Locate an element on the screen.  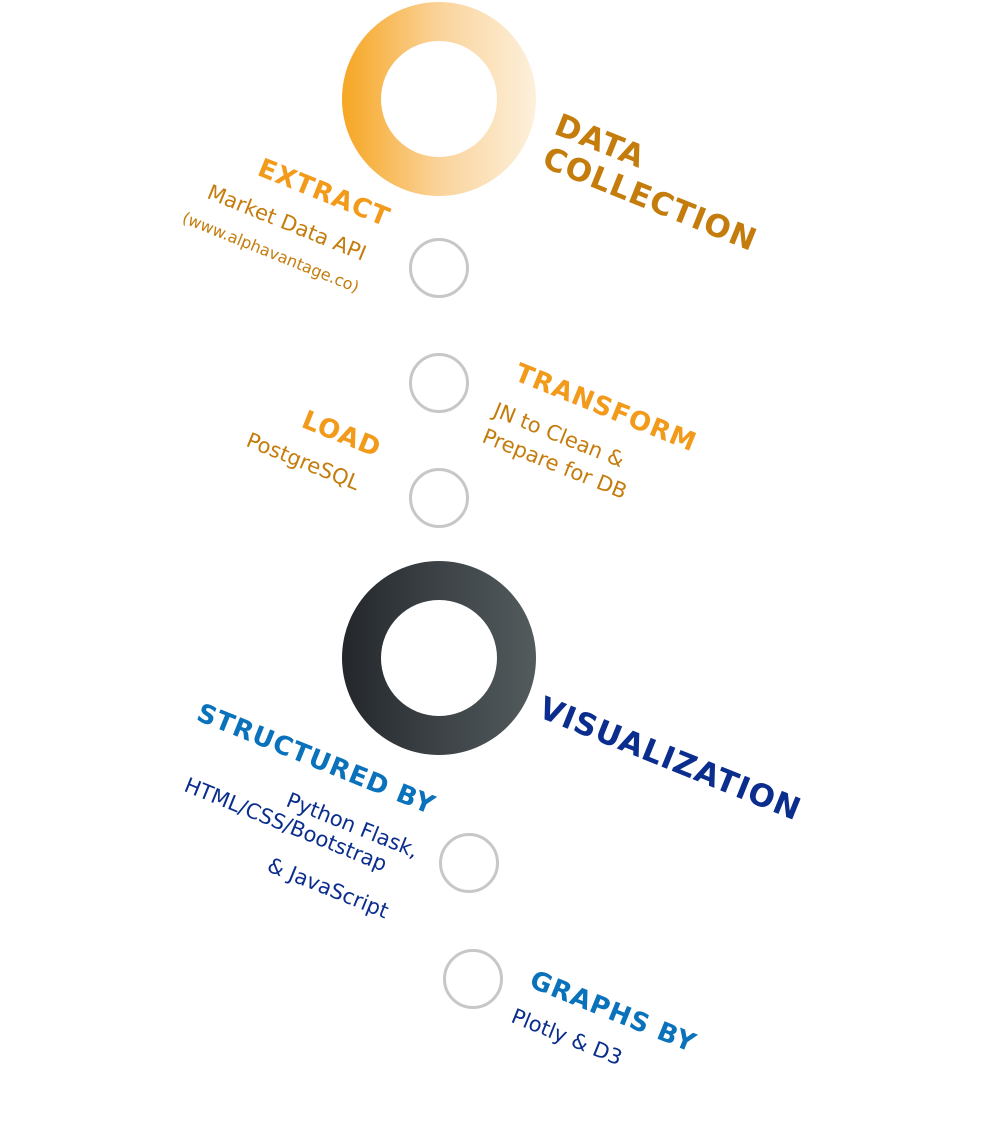
transform-step-ring is located at coordinates (439, 383).